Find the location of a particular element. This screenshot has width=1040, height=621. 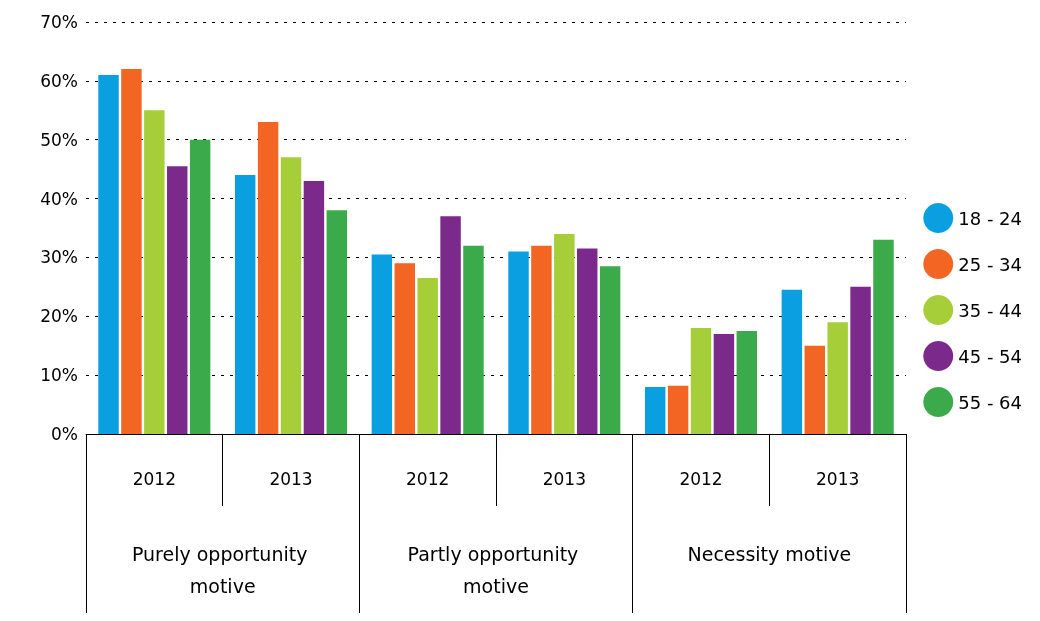

y-tick-label: 30% is located at coordinates (59, 257).